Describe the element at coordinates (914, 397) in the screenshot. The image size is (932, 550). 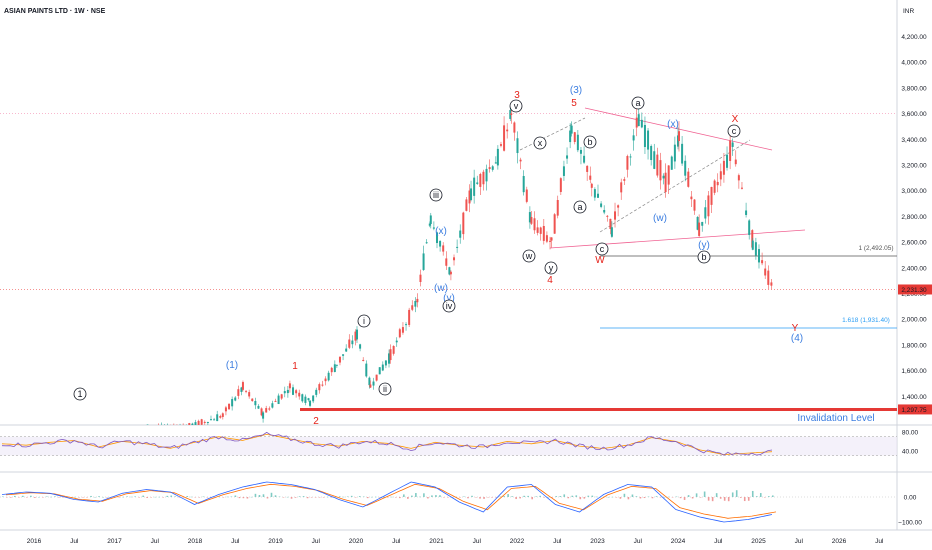
I see `price-tick-label: 1,400.00` at that location.